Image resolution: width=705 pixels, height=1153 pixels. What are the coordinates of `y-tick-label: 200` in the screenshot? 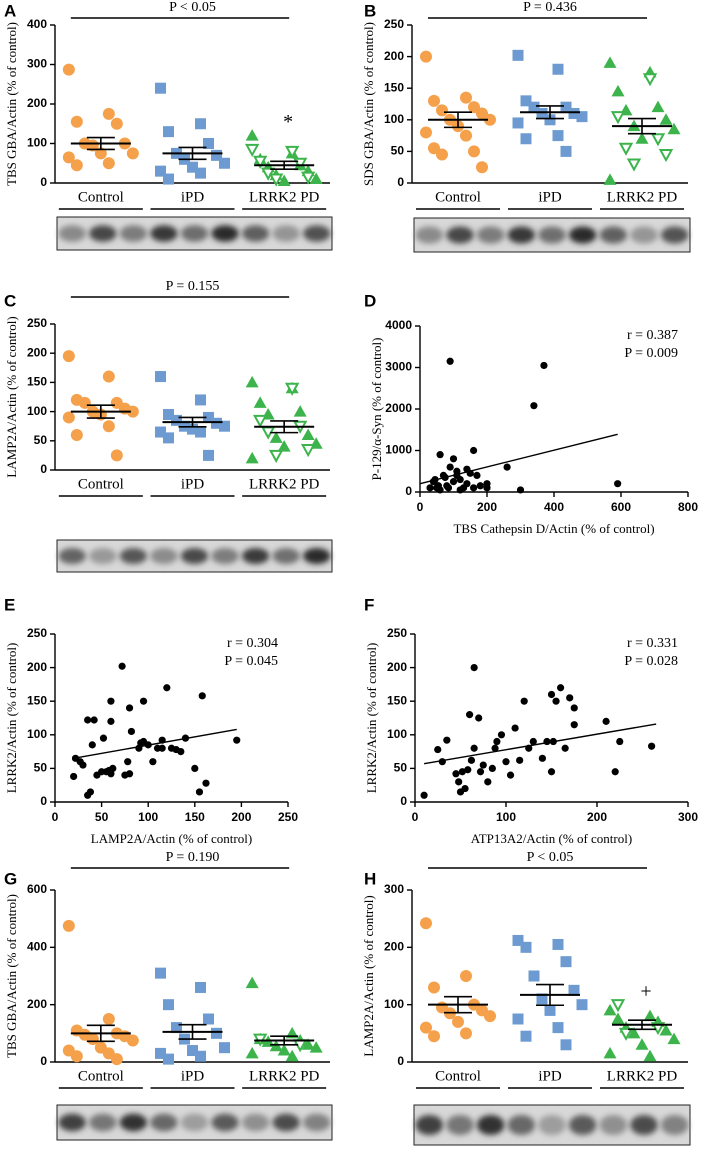 It's located at (37, 667).